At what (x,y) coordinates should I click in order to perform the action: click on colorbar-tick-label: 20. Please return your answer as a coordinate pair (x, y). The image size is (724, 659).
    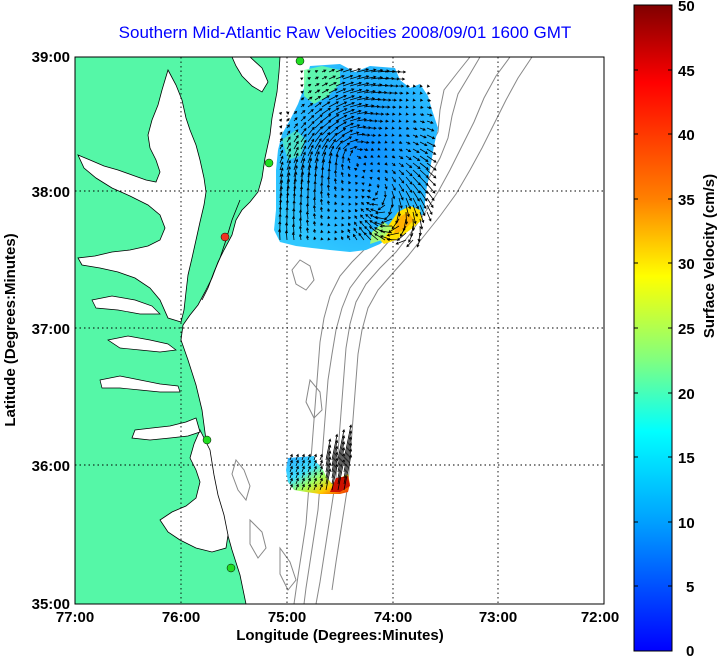
    Looking at the image, I should click on (686, 394).